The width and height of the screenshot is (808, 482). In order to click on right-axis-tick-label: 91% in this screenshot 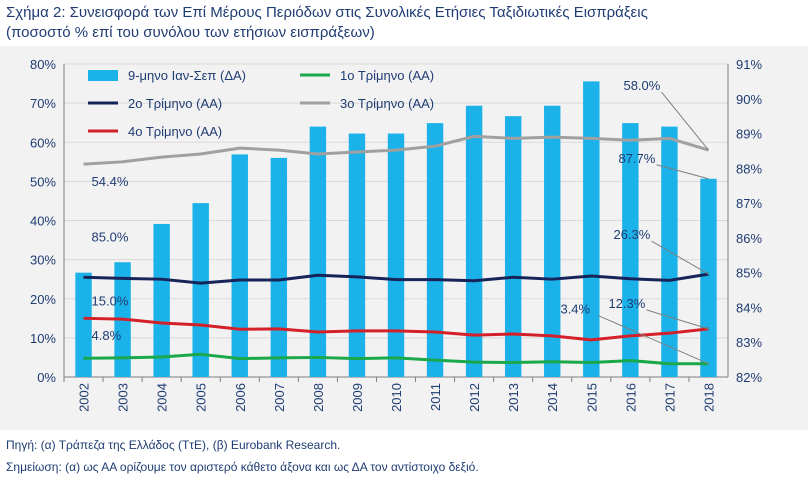, I will do `click(749, 64)`.